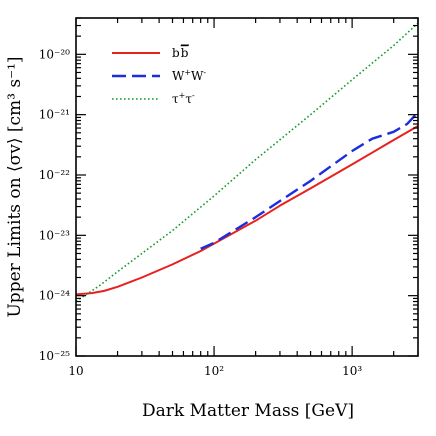  What do you see at coordinates (183, 98) in the screenshot?
I see `legend-label: τ+τ-` at bounding box center [183, 98].